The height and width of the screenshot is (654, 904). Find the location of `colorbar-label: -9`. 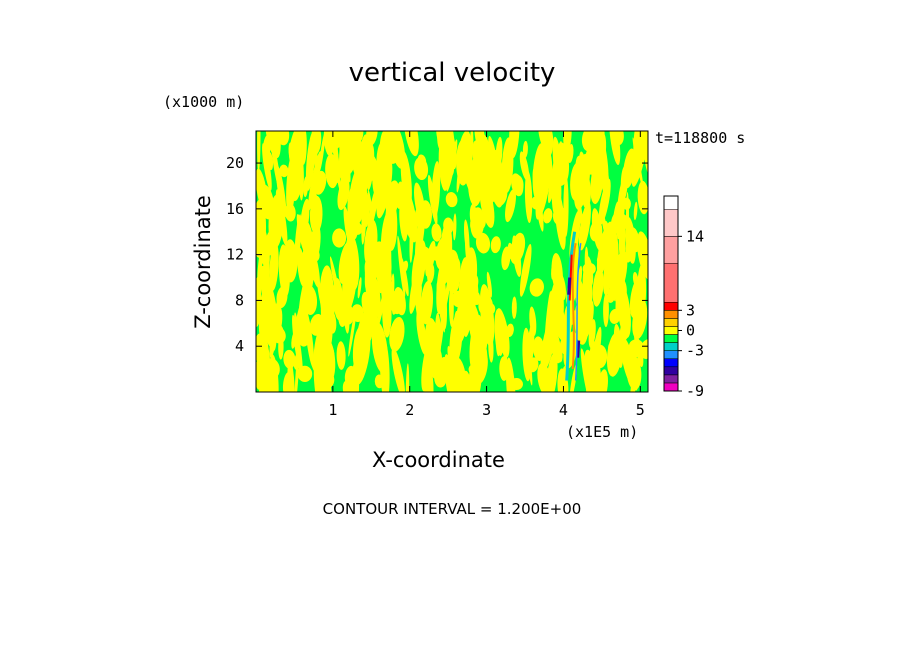

colorbar-label: -9 is located at coordinates (695, 391).